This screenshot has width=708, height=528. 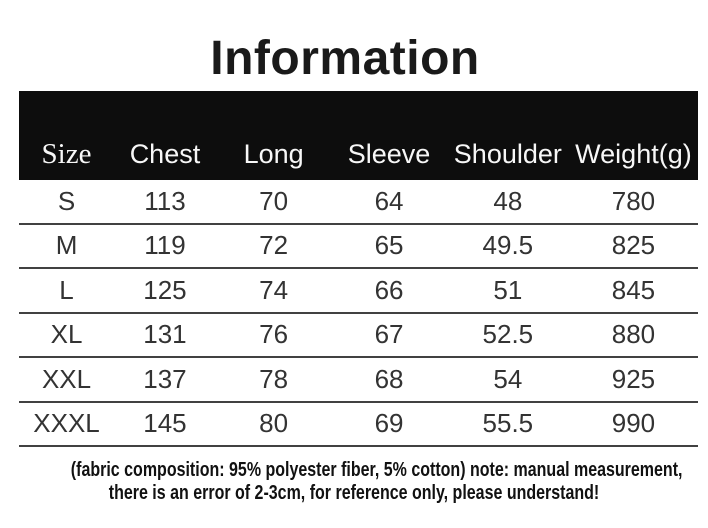 What do you see at coordinates (358, 336) in the screenshot?
I see `table-row: XL 131 76 67 52.5 880` at bounding box center [358, 336].